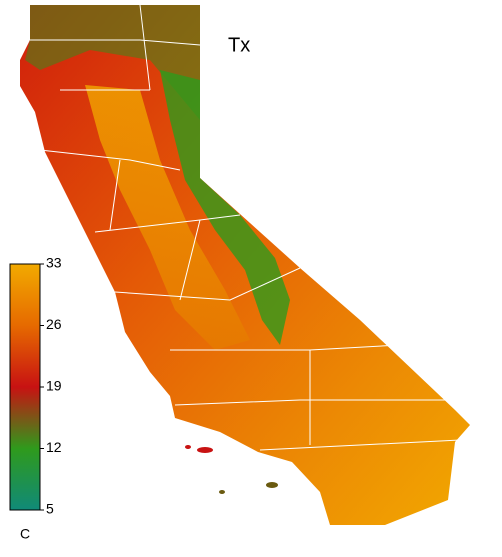 This screenshot has width=502, height=557. What do you see at coordinates (54, 447) in the screenshot?
I see `colorbar-tick-label: 12` at bounding box center [54, 447].